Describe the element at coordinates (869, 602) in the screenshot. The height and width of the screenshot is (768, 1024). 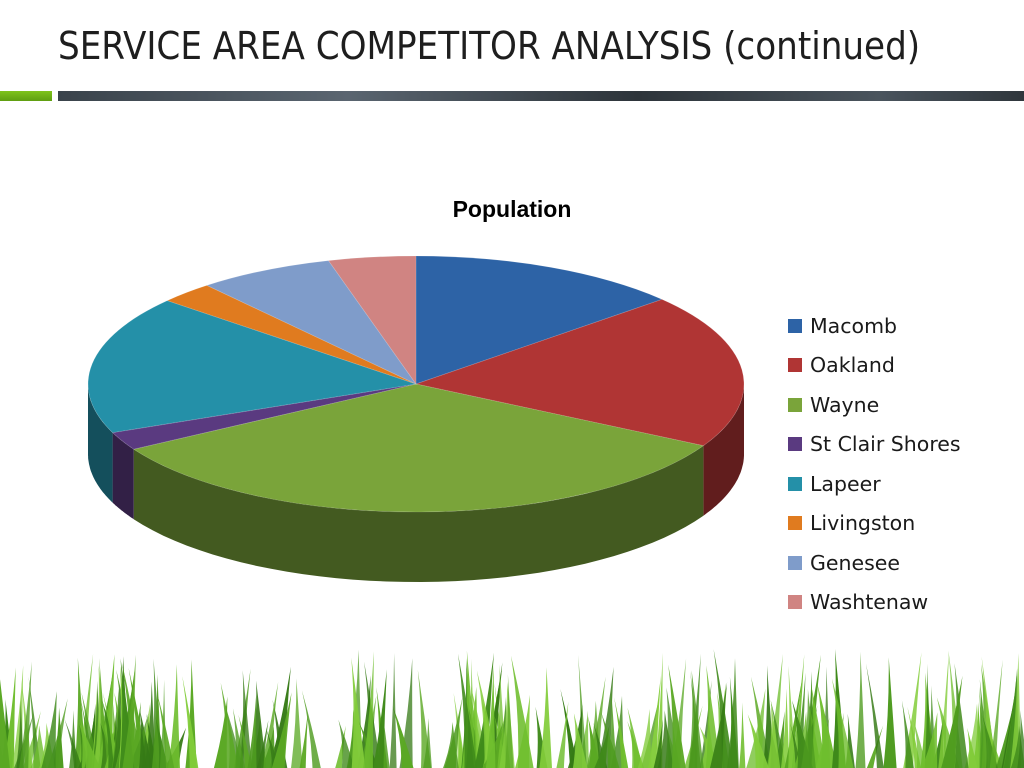
I see `legend-label: Washtenaw` at that location.